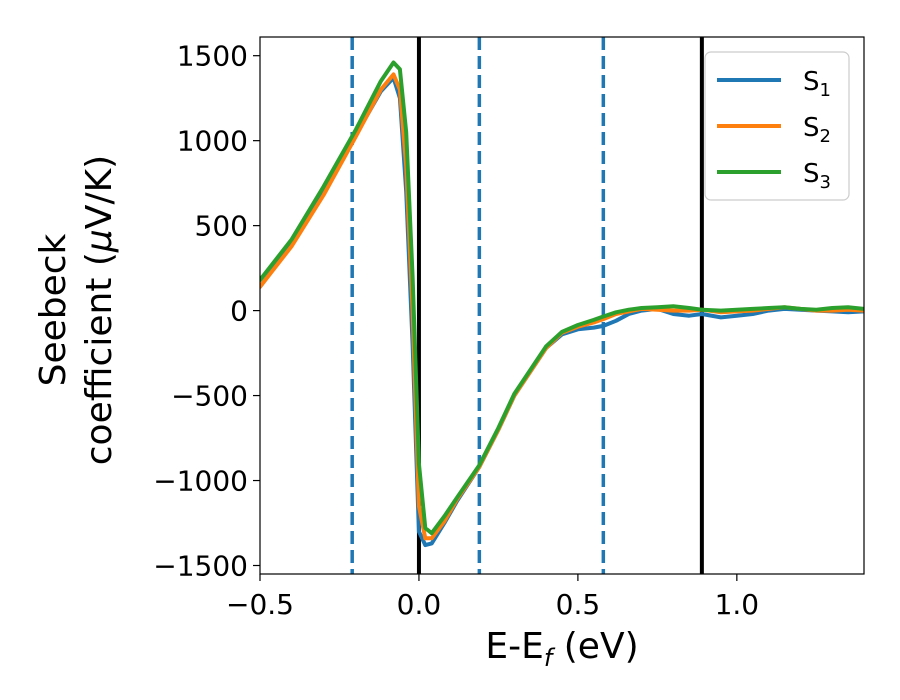  Describe the element at coordinates (209, 396) in the screenshot. I see `y-tick-label: −500` at that location.